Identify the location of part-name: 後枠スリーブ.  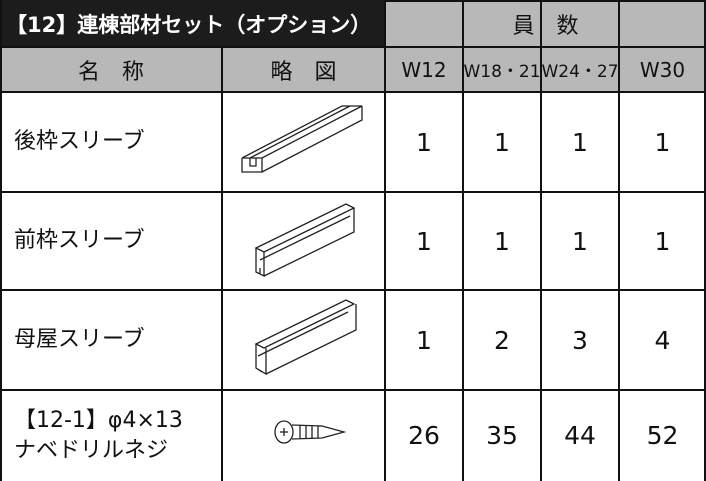
(111, 142).